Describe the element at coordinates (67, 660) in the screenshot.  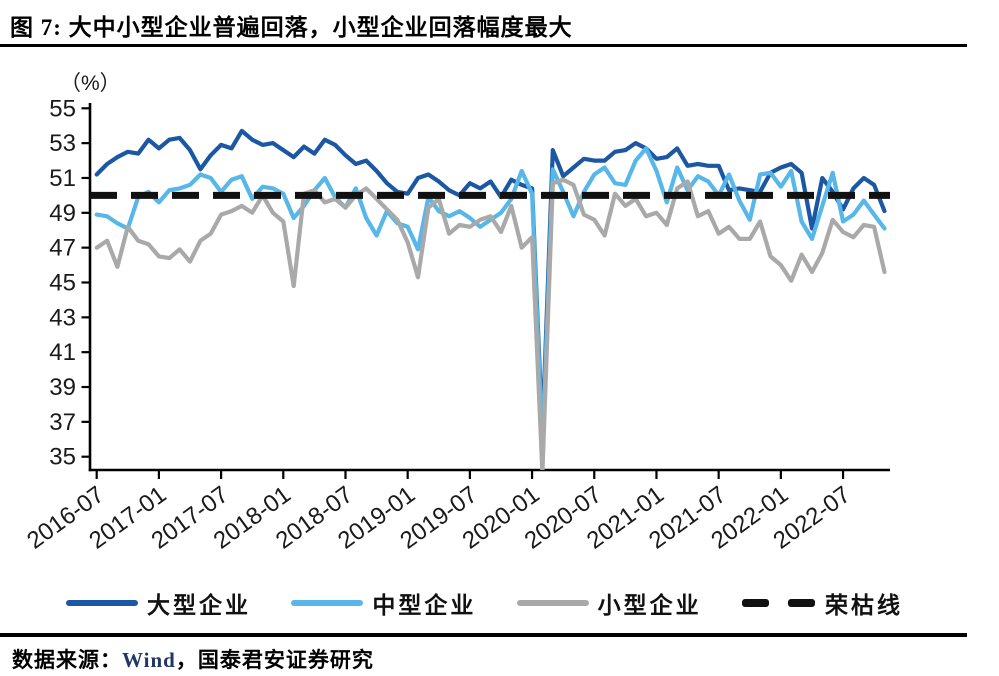
I see `source-prefix: 数据来源：` at that location.